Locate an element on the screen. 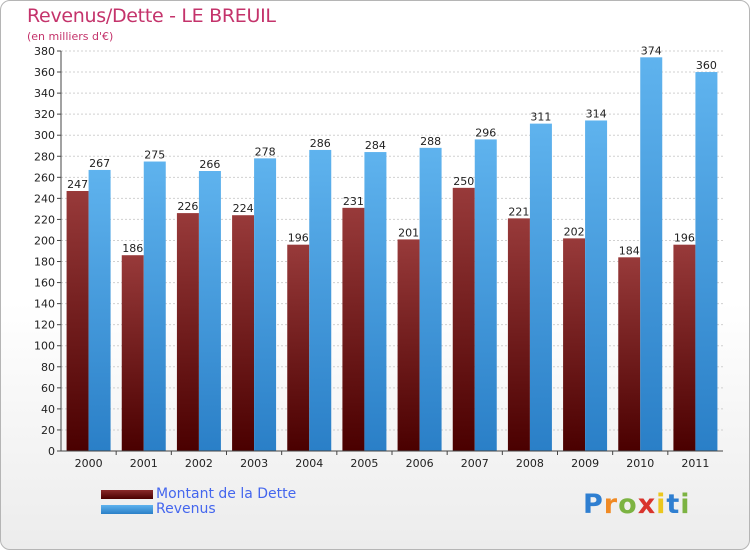  y-tick-label: 100 is located at coordinates (44, 346).